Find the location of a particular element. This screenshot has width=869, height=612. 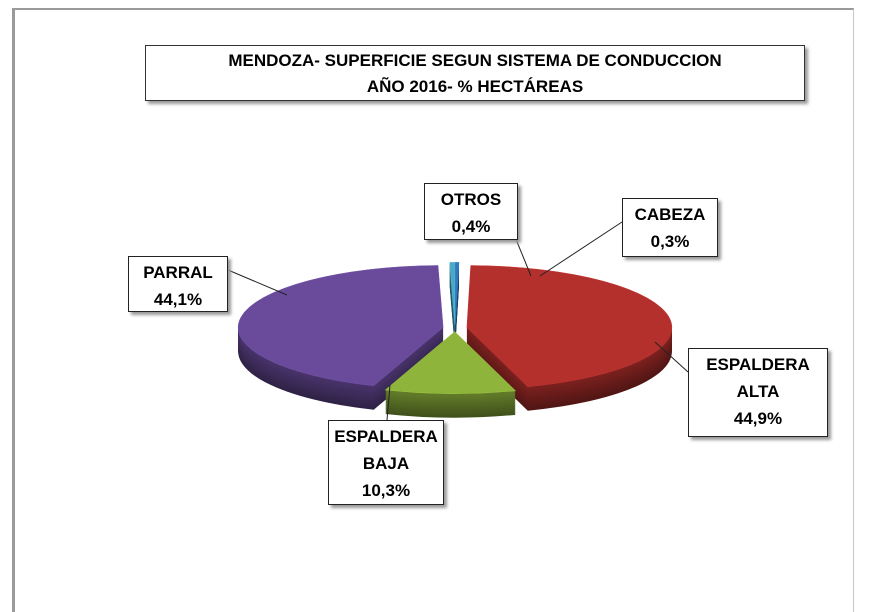

value-label: 10,3% is located at coordinates (386, 490).